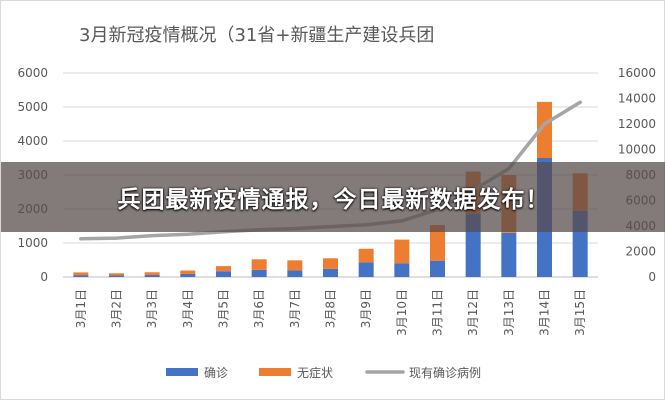 The height and width of the screenshot is (401, 665). What do you see at coordinates (545, 312) in the screenshot?
I see `x-tick-label: 3月14日` at bounding box center [545, 312].